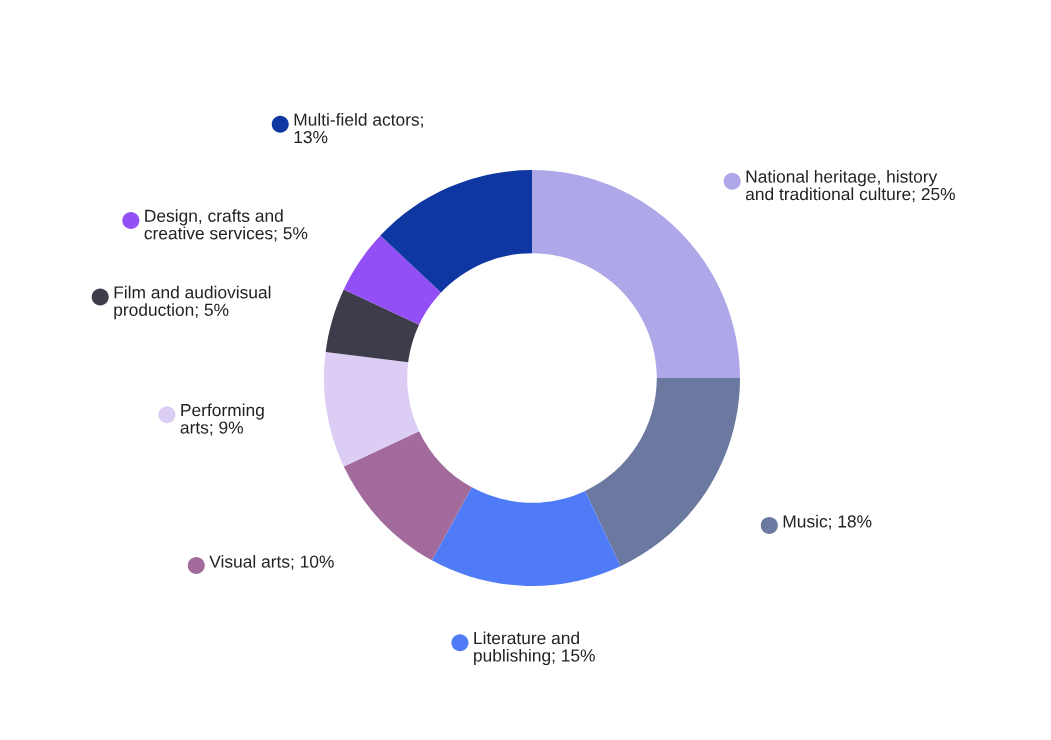 This screenshot has width=1051, height=740. Describe the element at coordinates (827, 522) in the screenshot. I see `legend-label: Music; 18%` at that location.